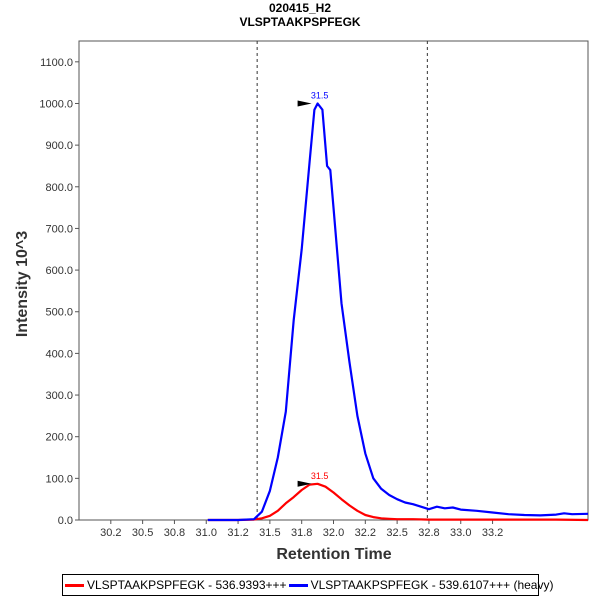 The image size is (600, 600). Describe the element at coordinates (432, 585) in the screenshot. I see `legend-label-heavy: VLSPTAAKPSPFEGK - 539.6107+++ (heavy)` at that location.